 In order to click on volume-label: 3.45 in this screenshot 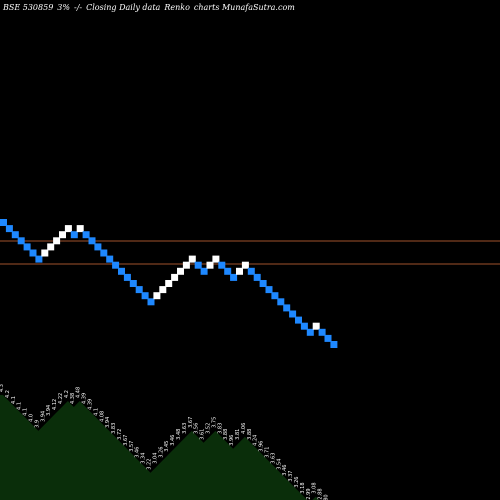, I will do `click(167, 446)`.